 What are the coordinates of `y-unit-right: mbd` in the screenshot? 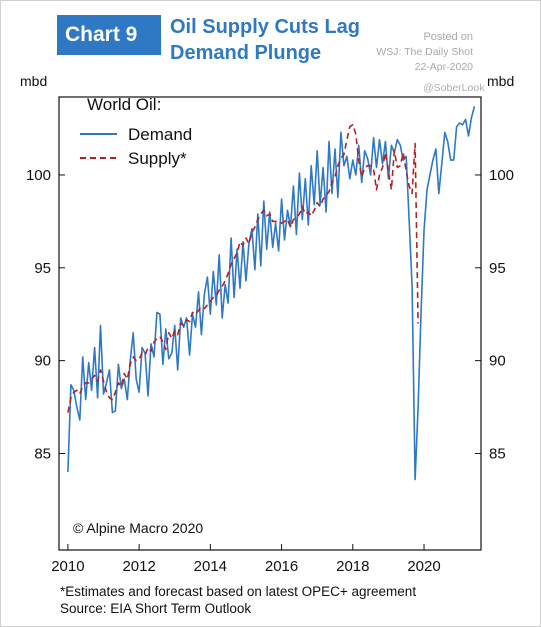 It's located at (501, 81).